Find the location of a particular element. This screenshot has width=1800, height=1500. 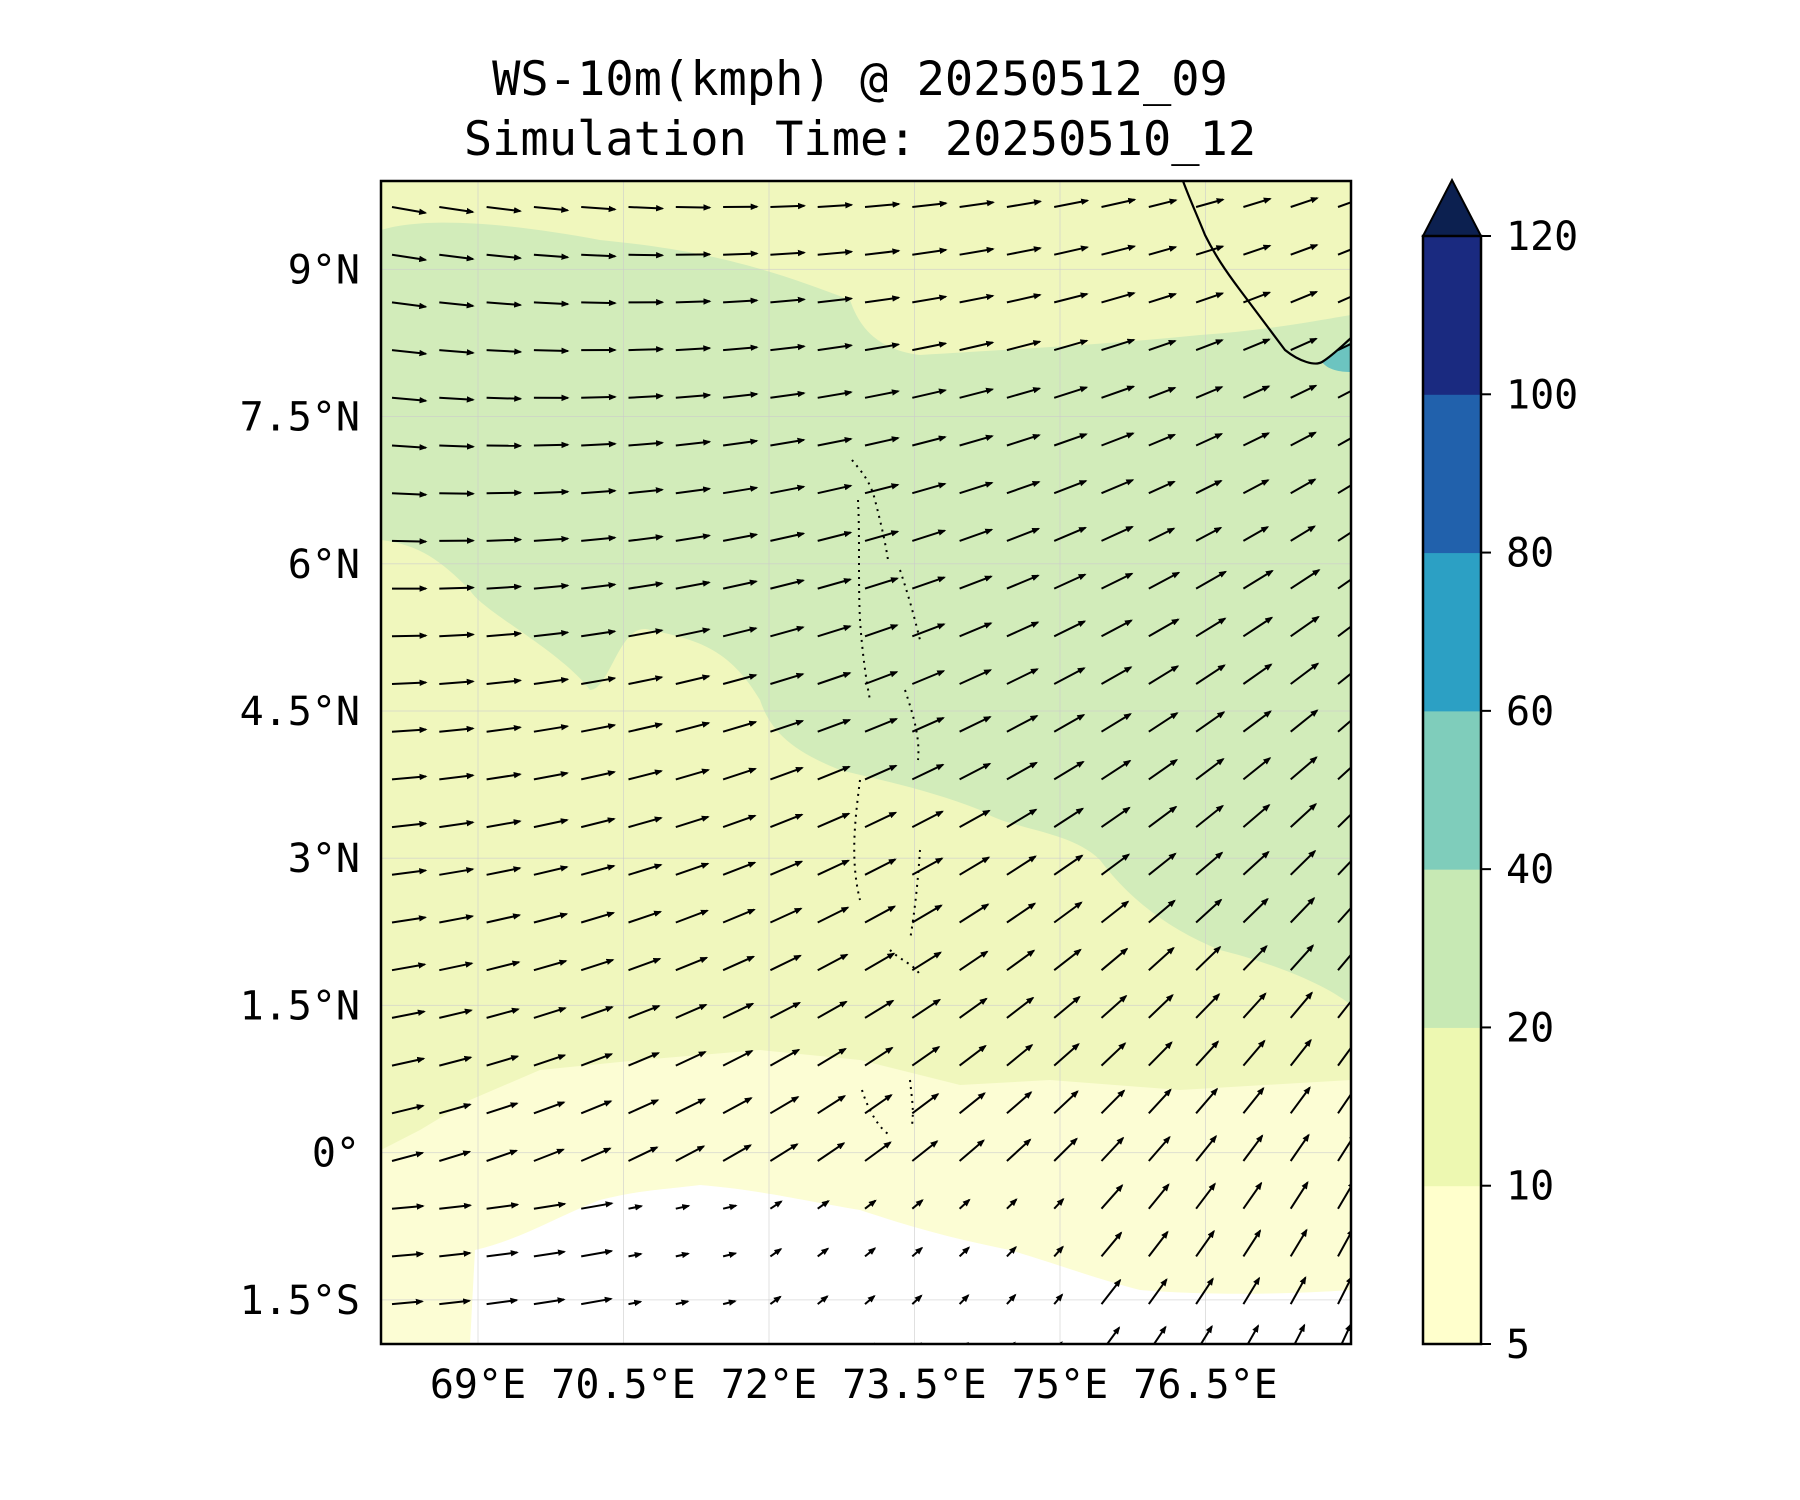

latitude-tick-labels: 9°N 7.5°N 6°N 4.5°N 3°N 1.5°N 0° 1.5°S is located at coordinates (300, 785).